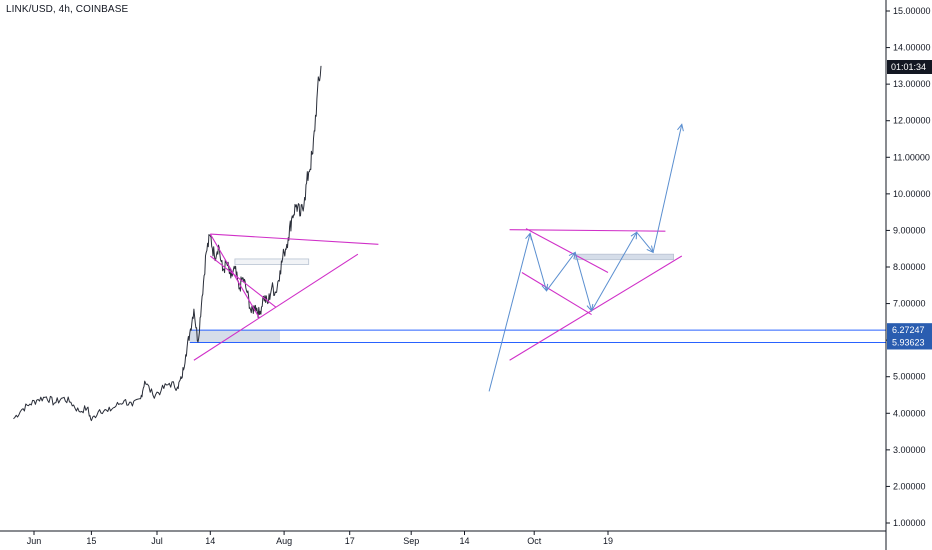 The image size is (932, 550). I want to click on x-tick-label: Oct, so click(534, 541).